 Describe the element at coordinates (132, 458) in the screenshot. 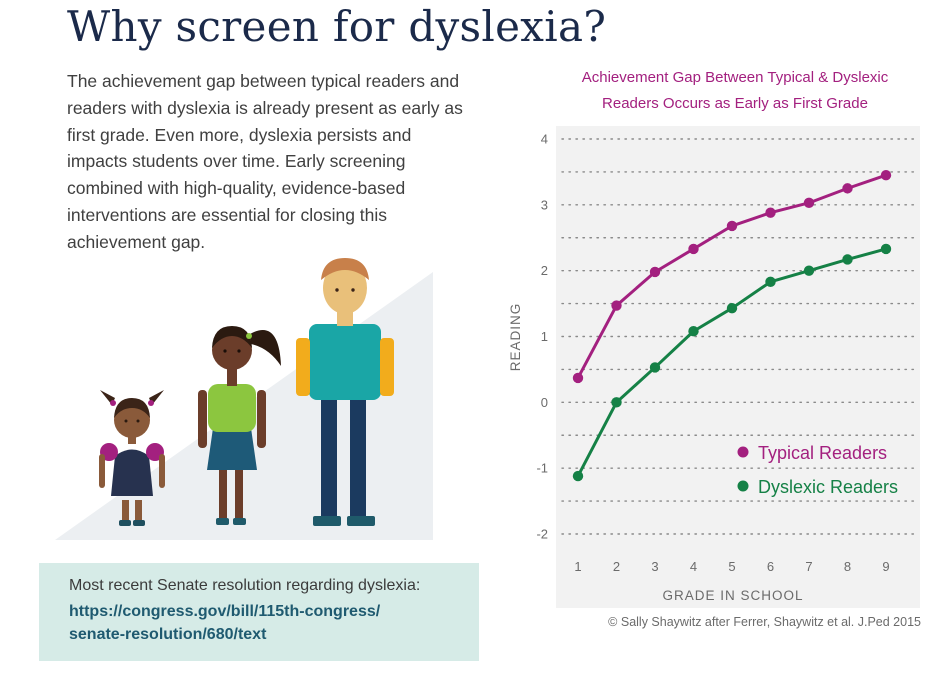

I see `small-girl-figure` at that location.